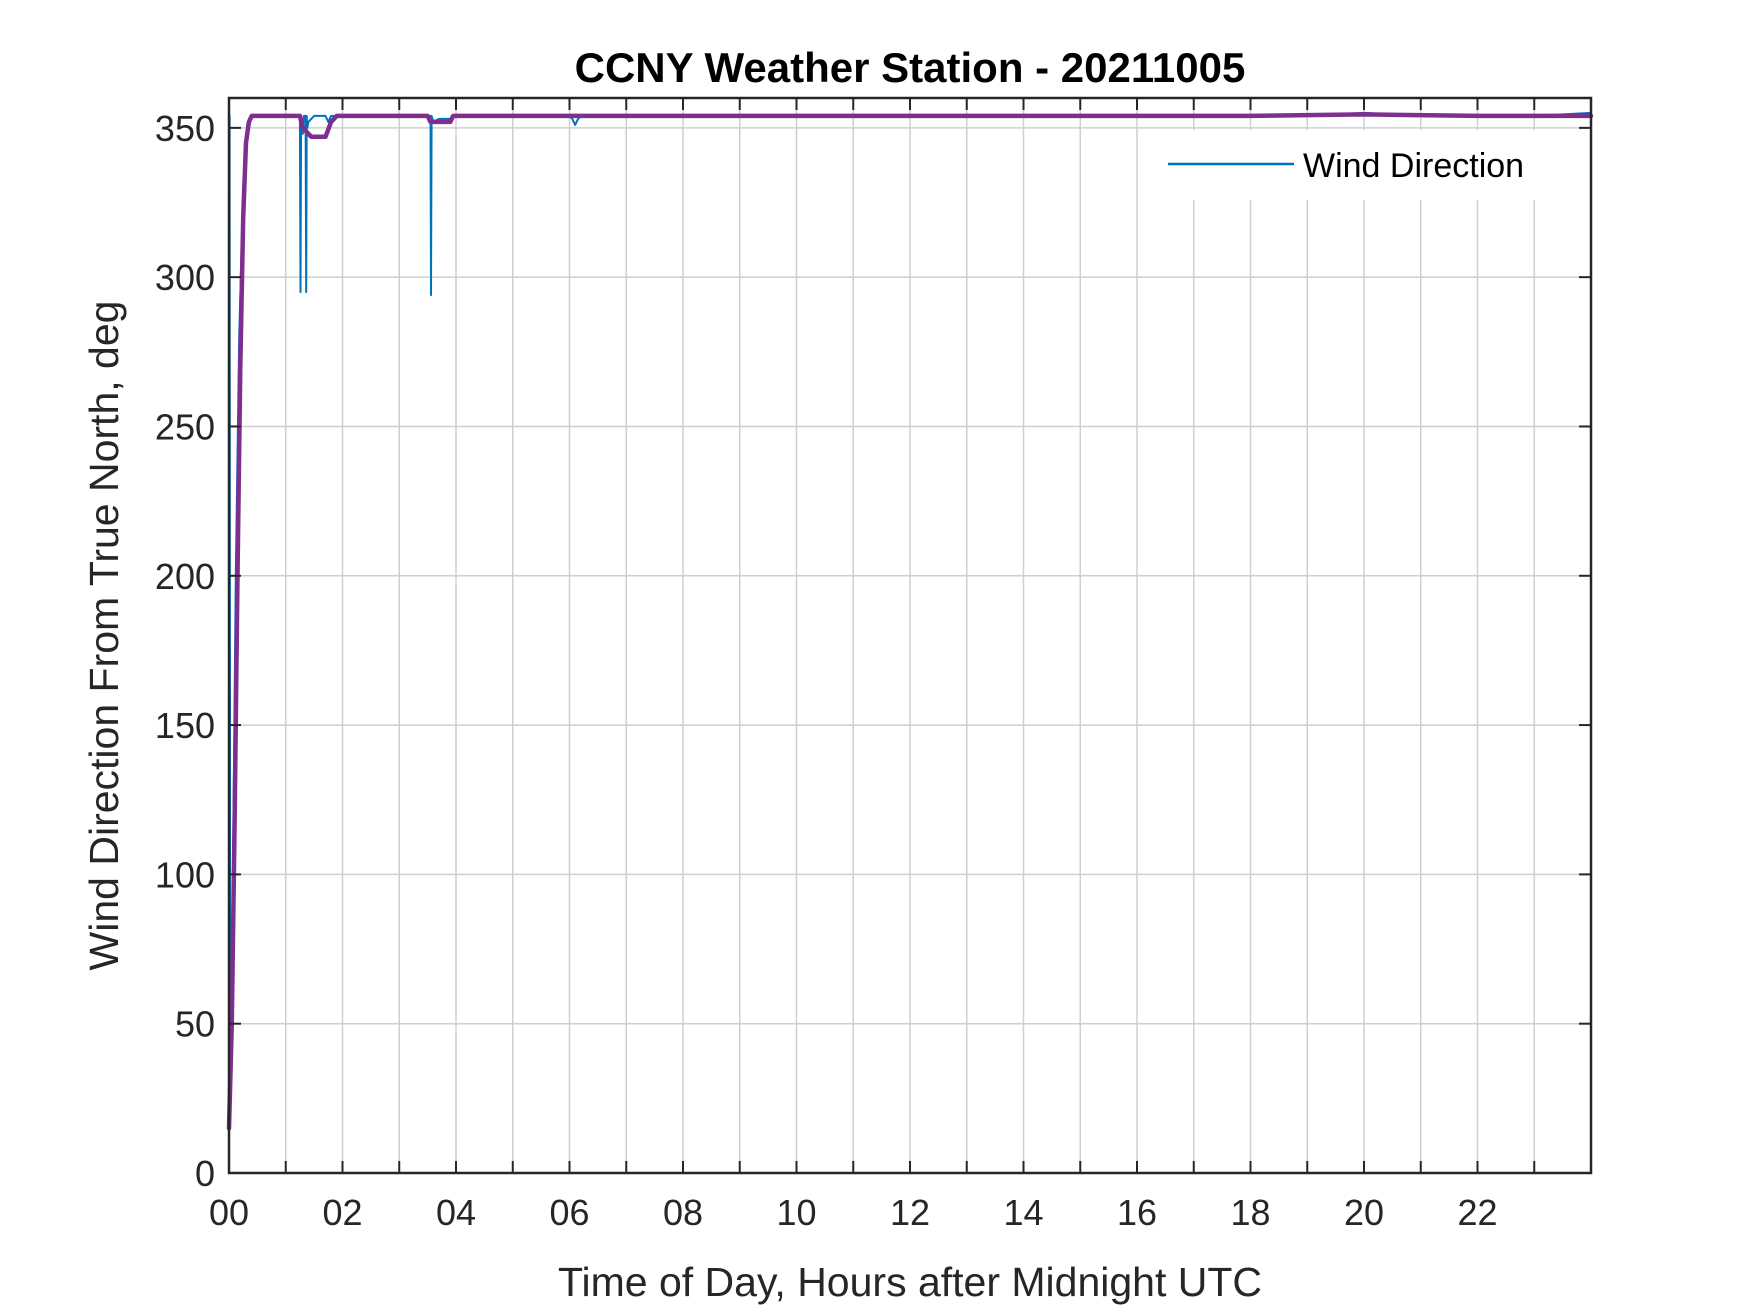  I want to click on y-tick-label: 150, so click(185, 725).